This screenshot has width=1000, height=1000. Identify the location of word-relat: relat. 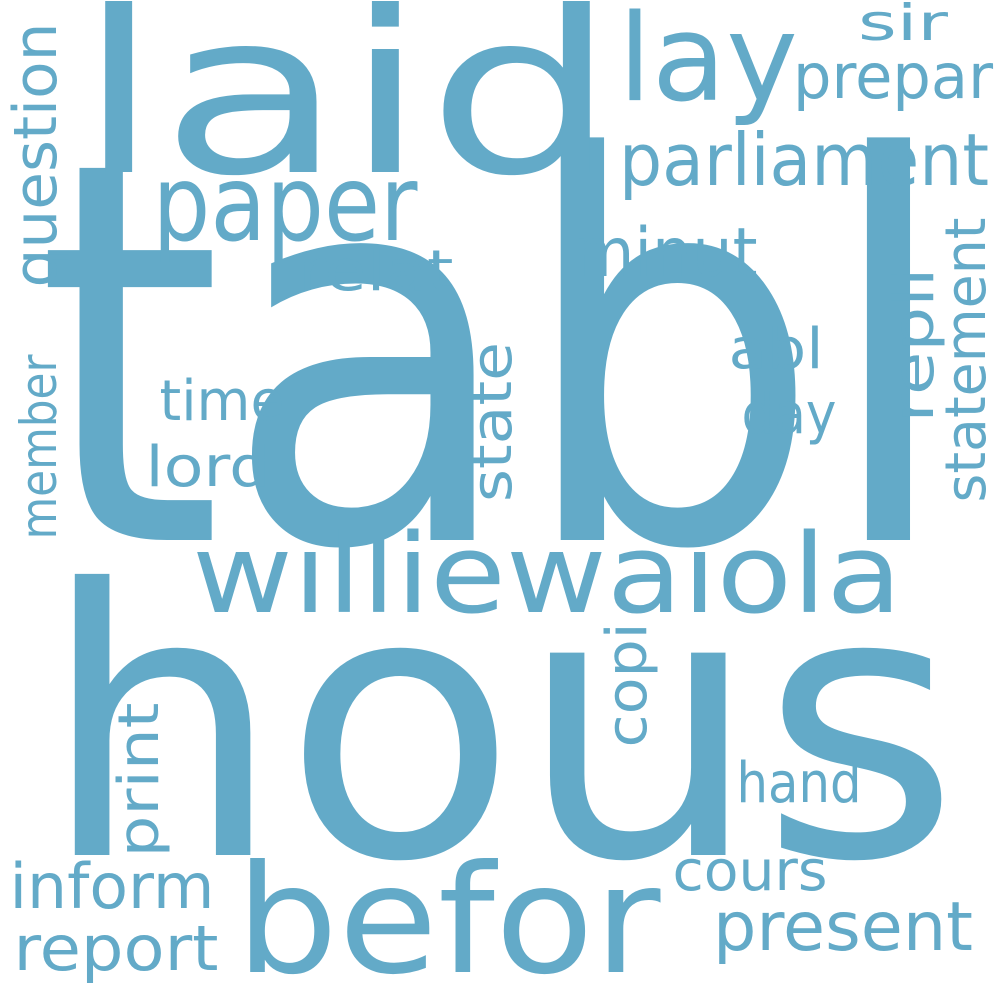
(376, 271).